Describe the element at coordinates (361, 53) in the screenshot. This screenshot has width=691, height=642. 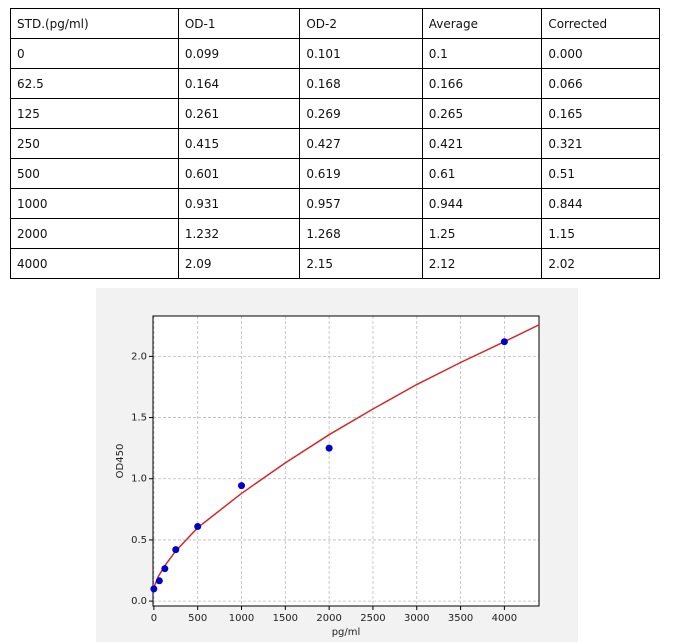
I see `table-cell: 0.101` at that location.